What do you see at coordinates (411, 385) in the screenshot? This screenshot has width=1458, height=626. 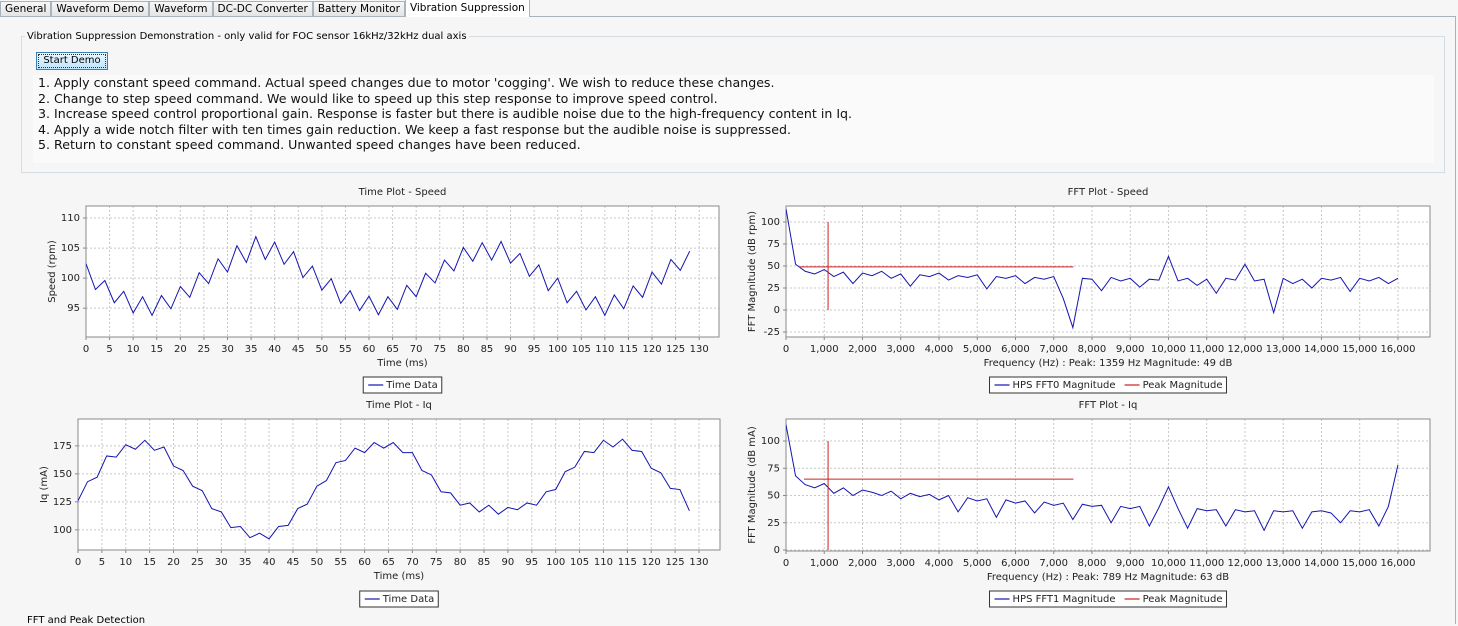 I see `legend-label: Time Data` at bounding box center [411, 385].